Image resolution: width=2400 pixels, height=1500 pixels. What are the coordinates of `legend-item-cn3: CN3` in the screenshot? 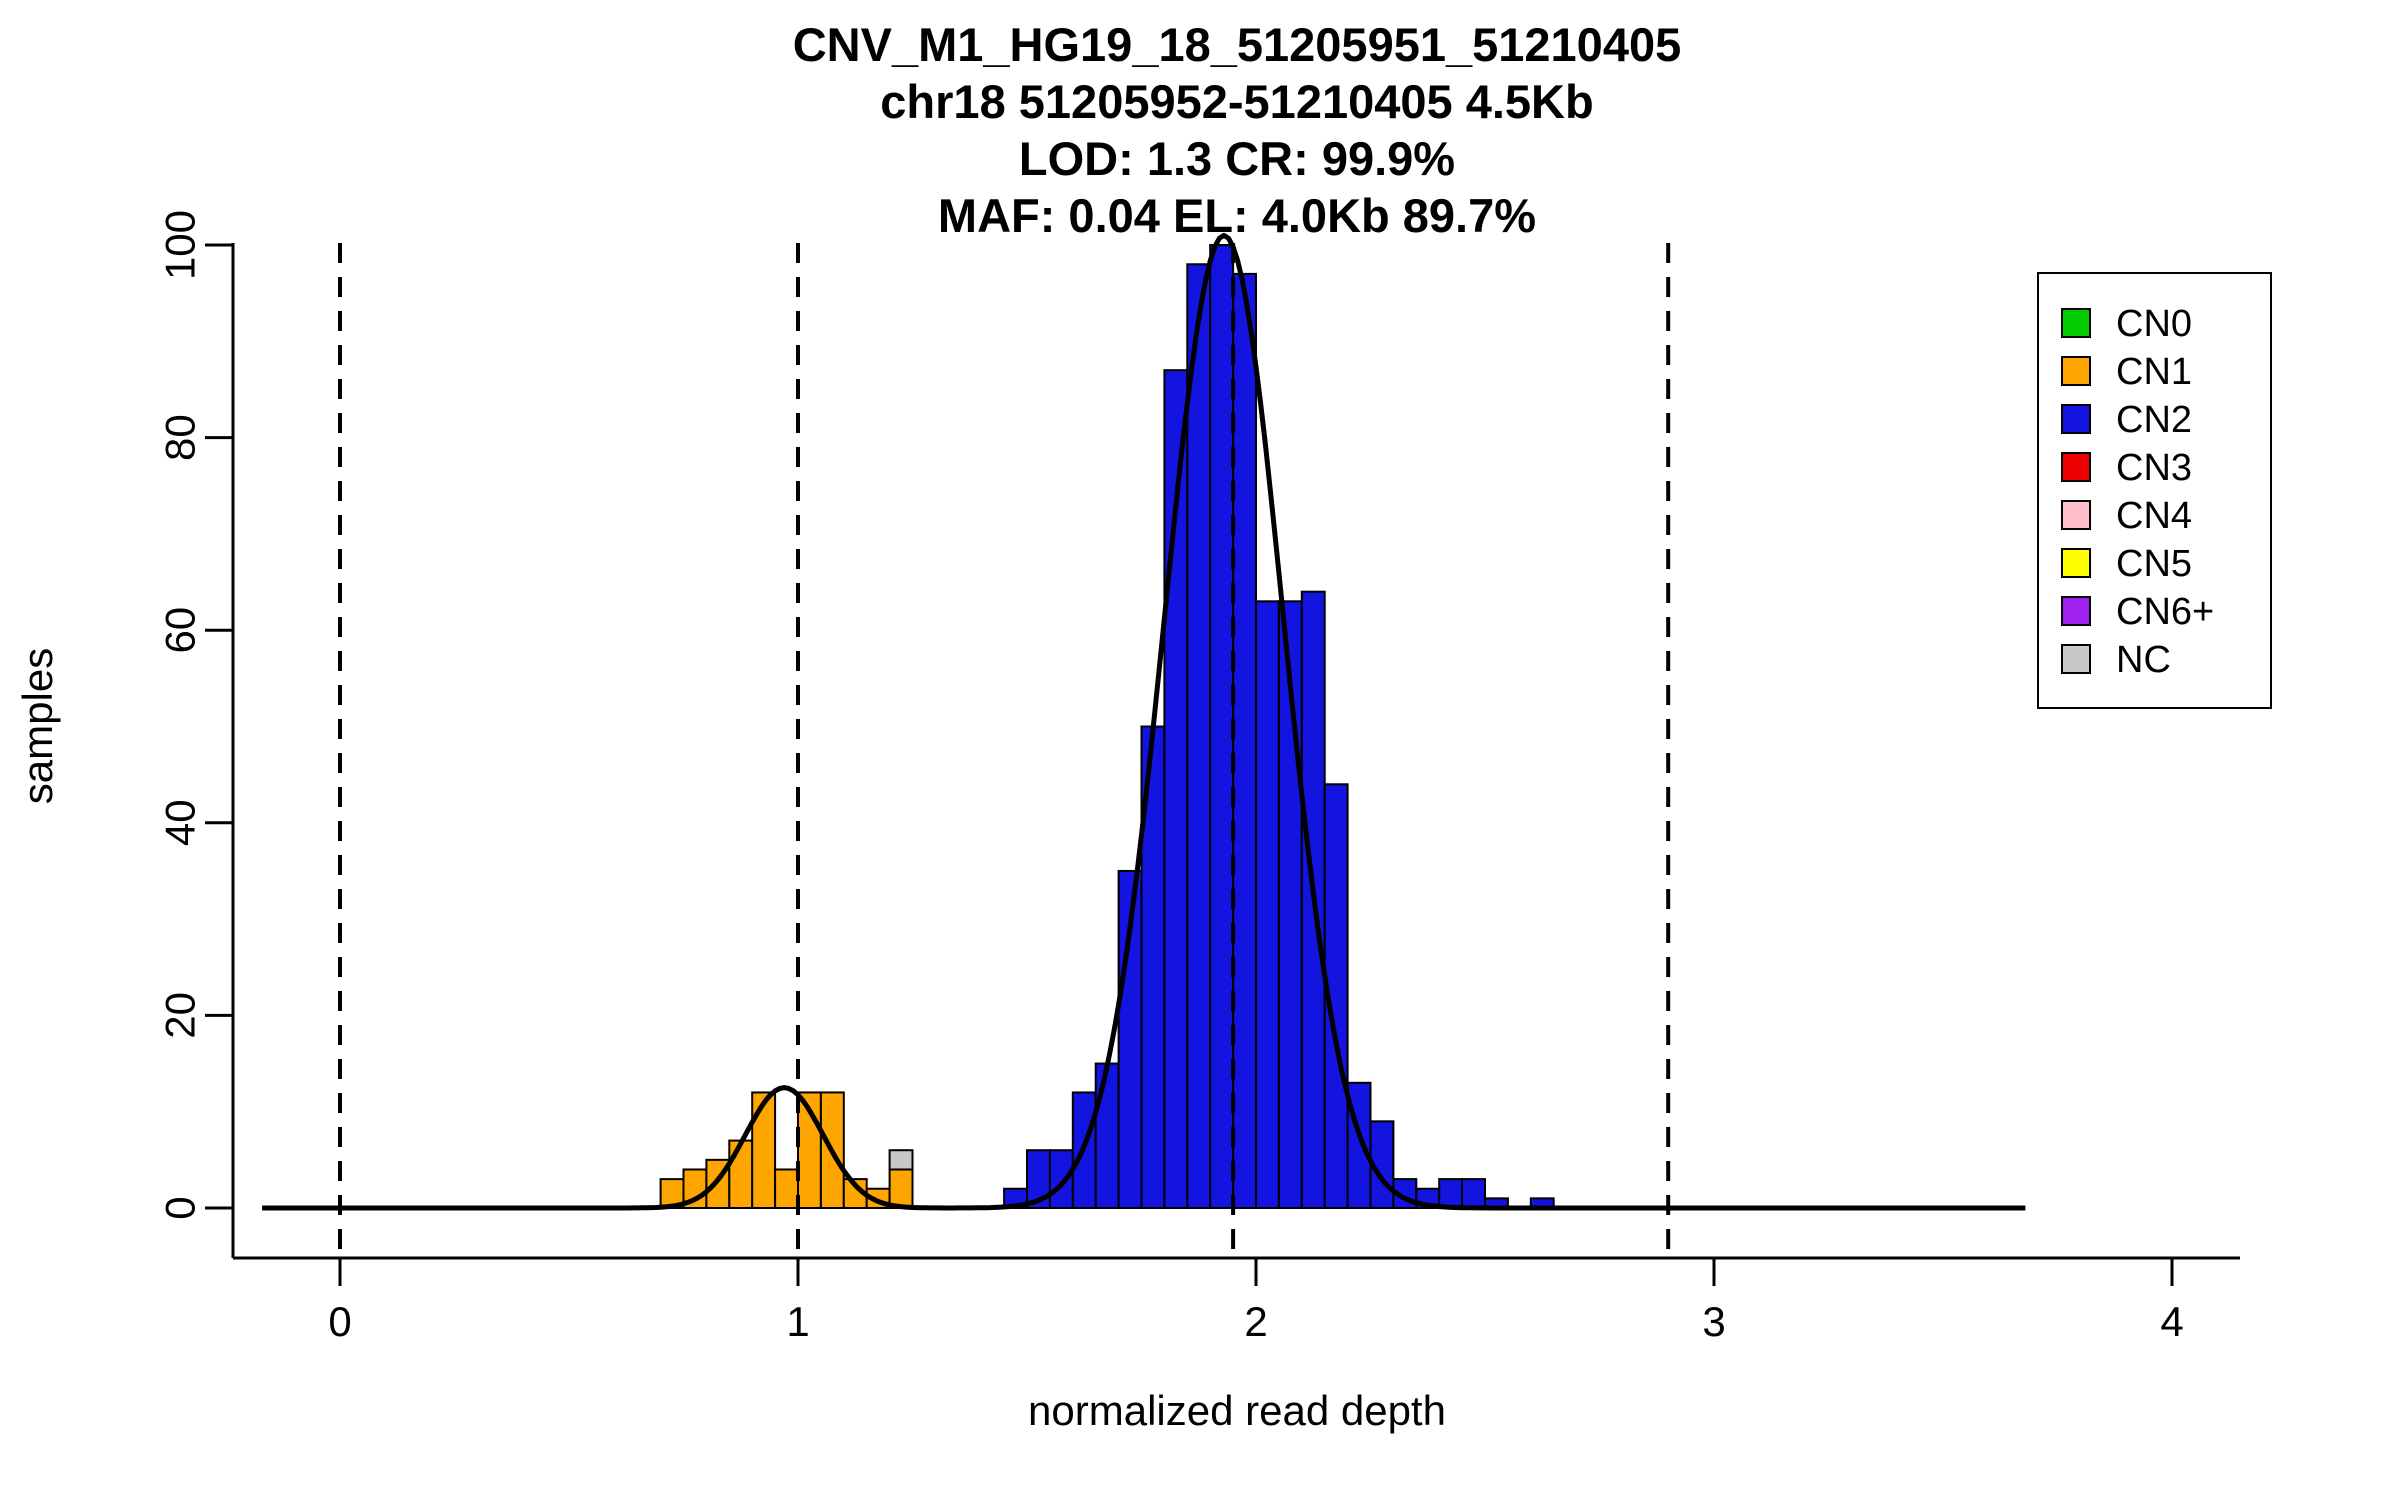 It's located at (2126, 468).